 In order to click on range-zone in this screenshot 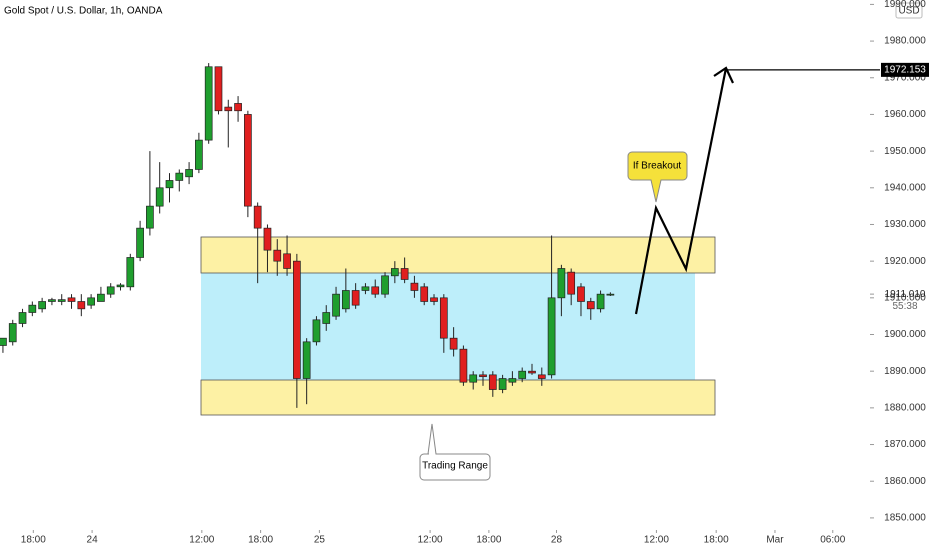, I will do `click(448, 326)`.